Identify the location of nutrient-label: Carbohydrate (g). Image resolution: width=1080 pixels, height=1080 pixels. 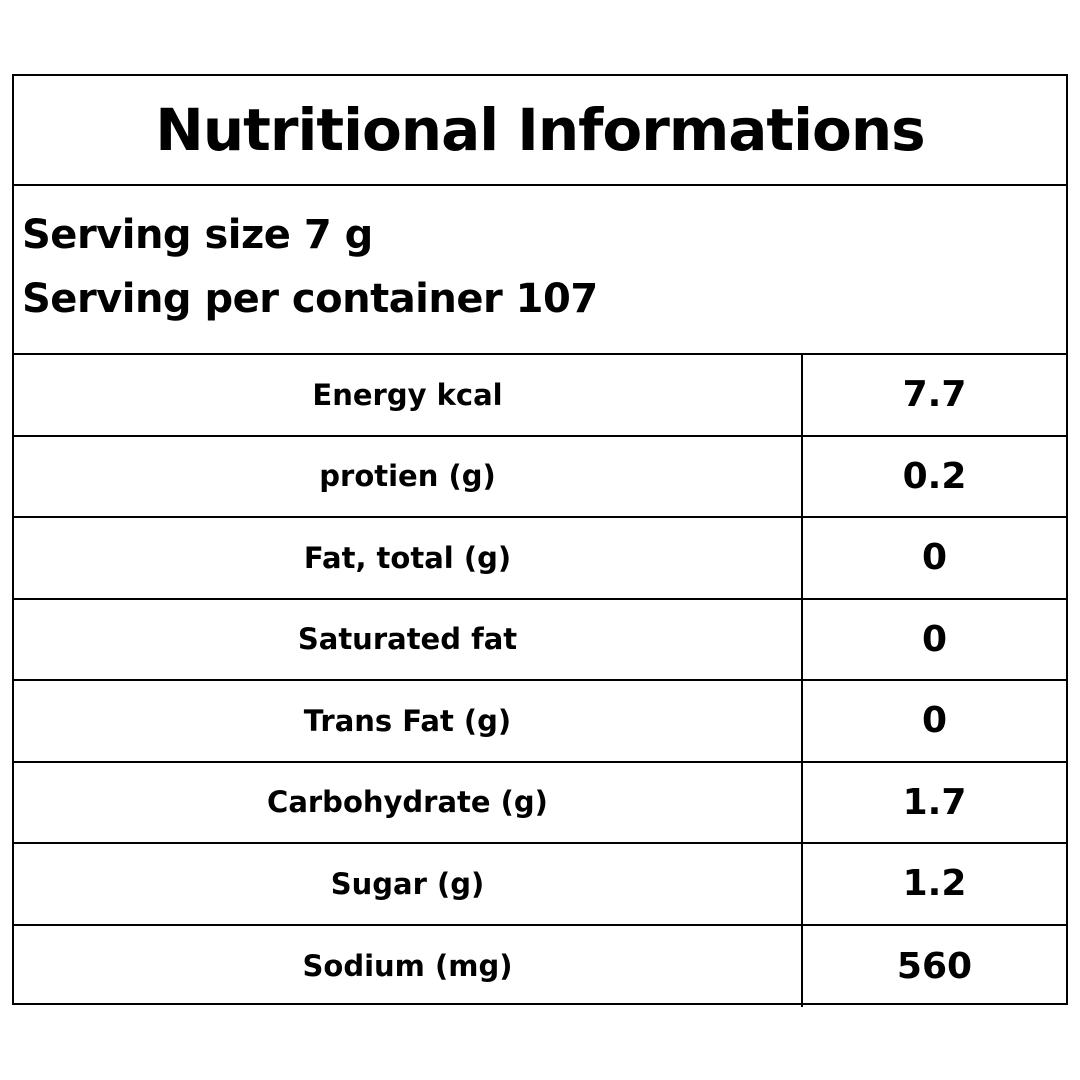
(408, 802).